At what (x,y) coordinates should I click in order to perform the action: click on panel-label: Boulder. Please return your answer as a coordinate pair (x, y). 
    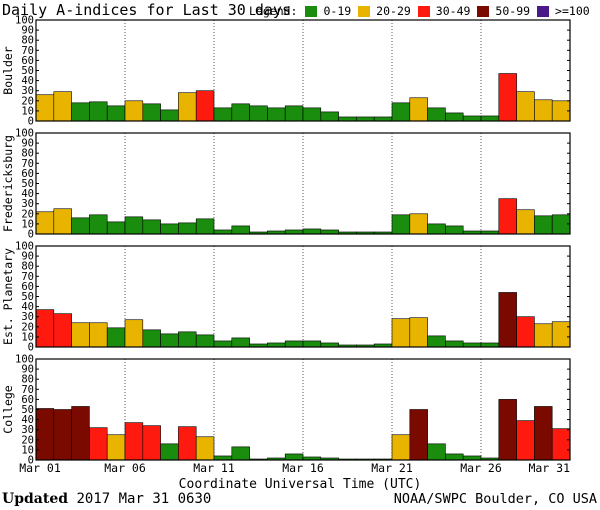
    Looking at the image, I should click on (8, 70).